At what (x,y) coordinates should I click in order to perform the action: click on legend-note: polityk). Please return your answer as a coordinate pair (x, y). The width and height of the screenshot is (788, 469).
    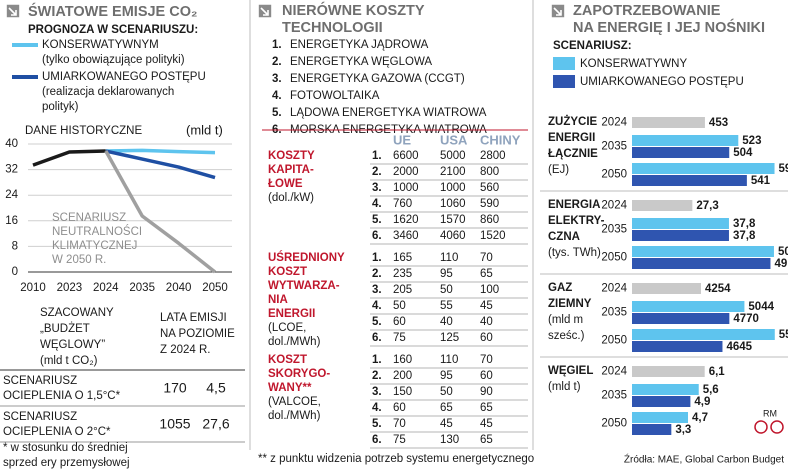
    Looking at the image, I should click on (60, 107).